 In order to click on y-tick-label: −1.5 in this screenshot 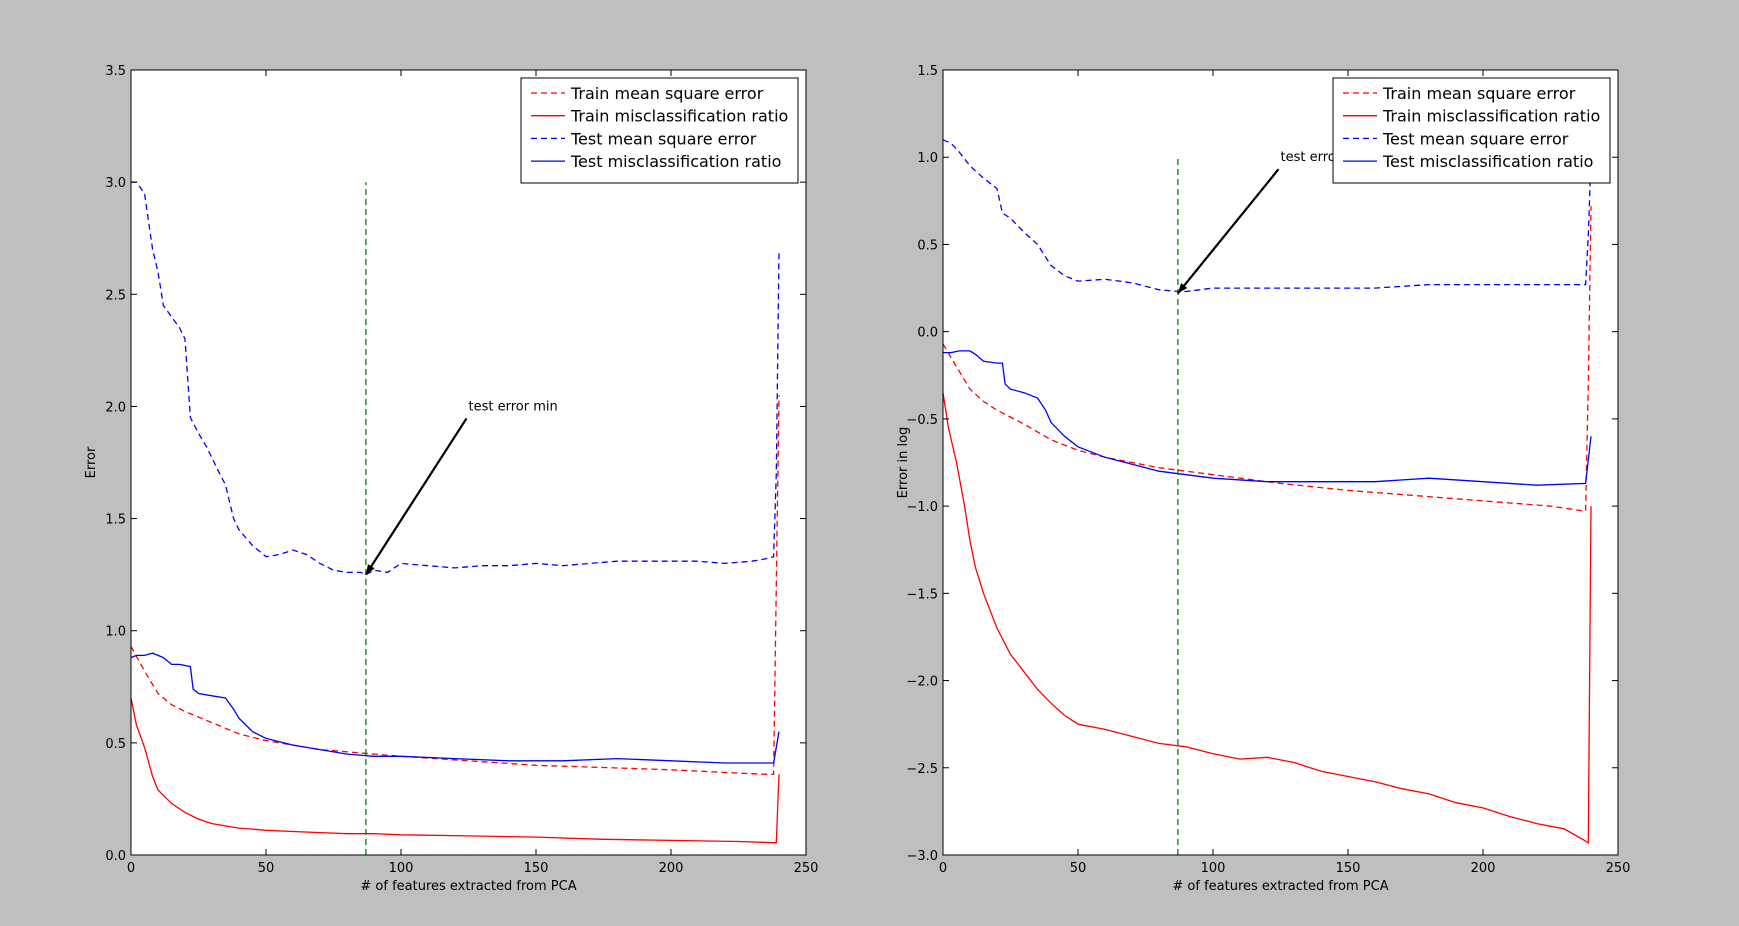, I will do `click(922, 594)`.